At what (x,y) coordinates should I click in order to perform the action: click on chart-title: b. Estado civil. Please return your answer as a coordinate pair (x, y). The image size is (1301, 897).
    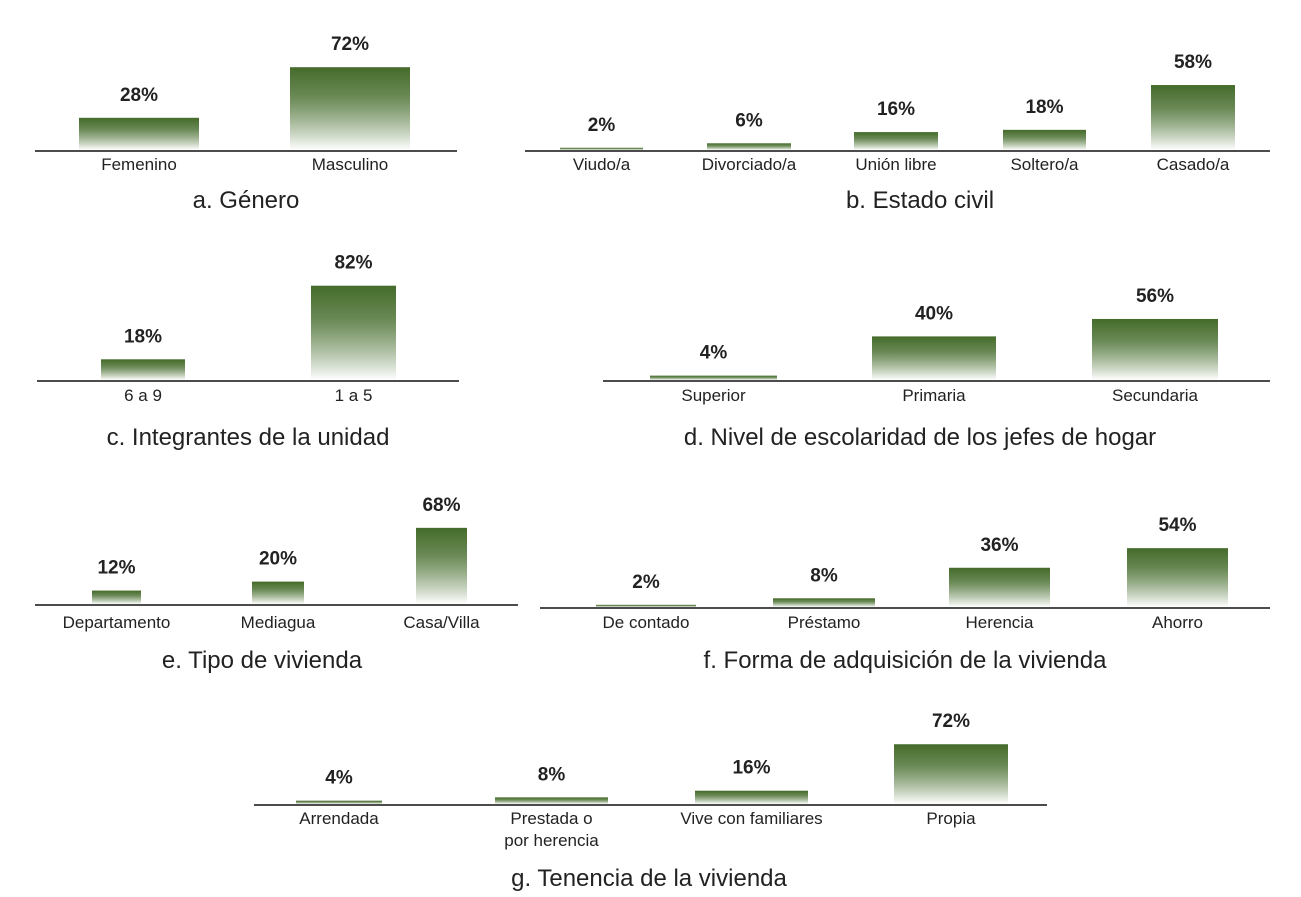
    Looking at the image, I should click on (920, 200).